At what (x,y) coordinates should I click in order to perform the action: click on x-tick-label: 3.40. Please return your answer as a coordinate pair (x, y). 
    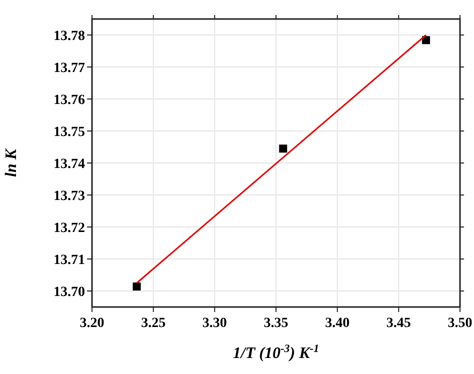
    Looking at the image, I should click on (337, 323).